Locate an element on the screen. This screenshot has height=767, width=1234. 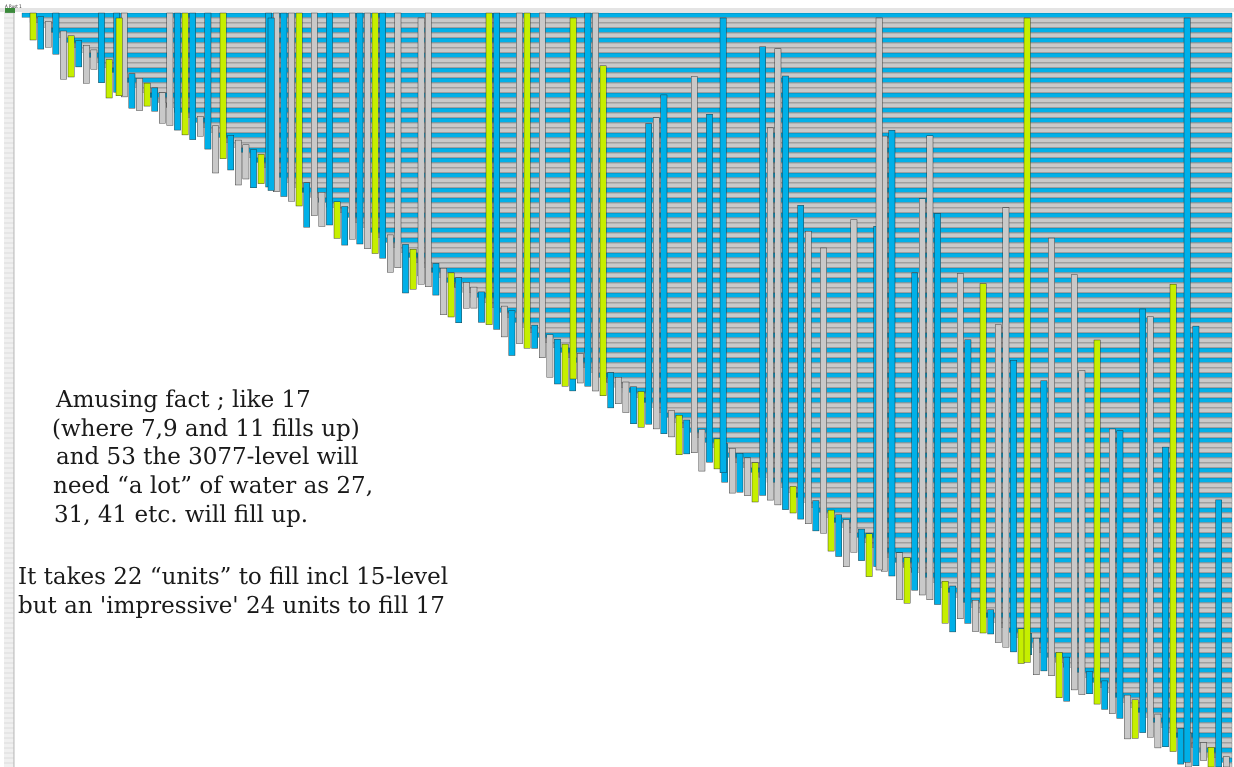
row-header-strip is located at coordinates (9, 389).